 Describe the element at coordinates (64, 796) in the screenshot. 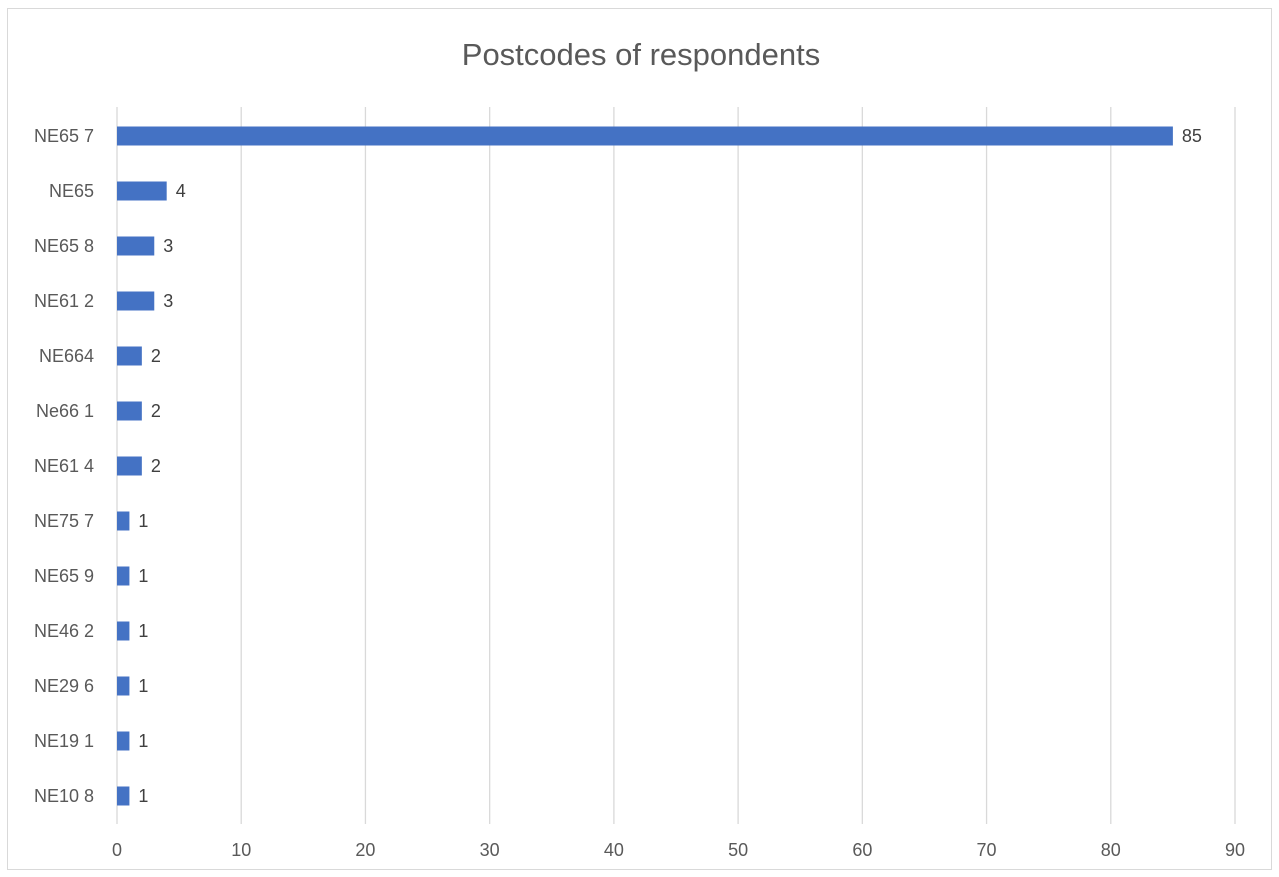

I see `category-label: NE10 8` at that location.